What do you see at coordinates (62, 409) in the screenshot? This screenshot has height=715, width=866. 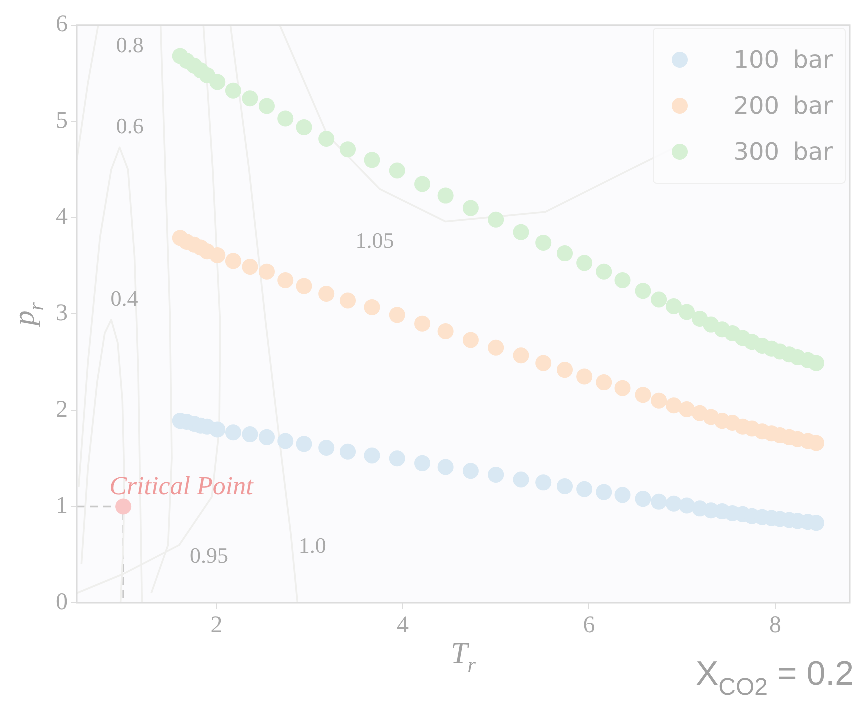 I see `y-tick-label: 2` at bounding box center [62, 409].